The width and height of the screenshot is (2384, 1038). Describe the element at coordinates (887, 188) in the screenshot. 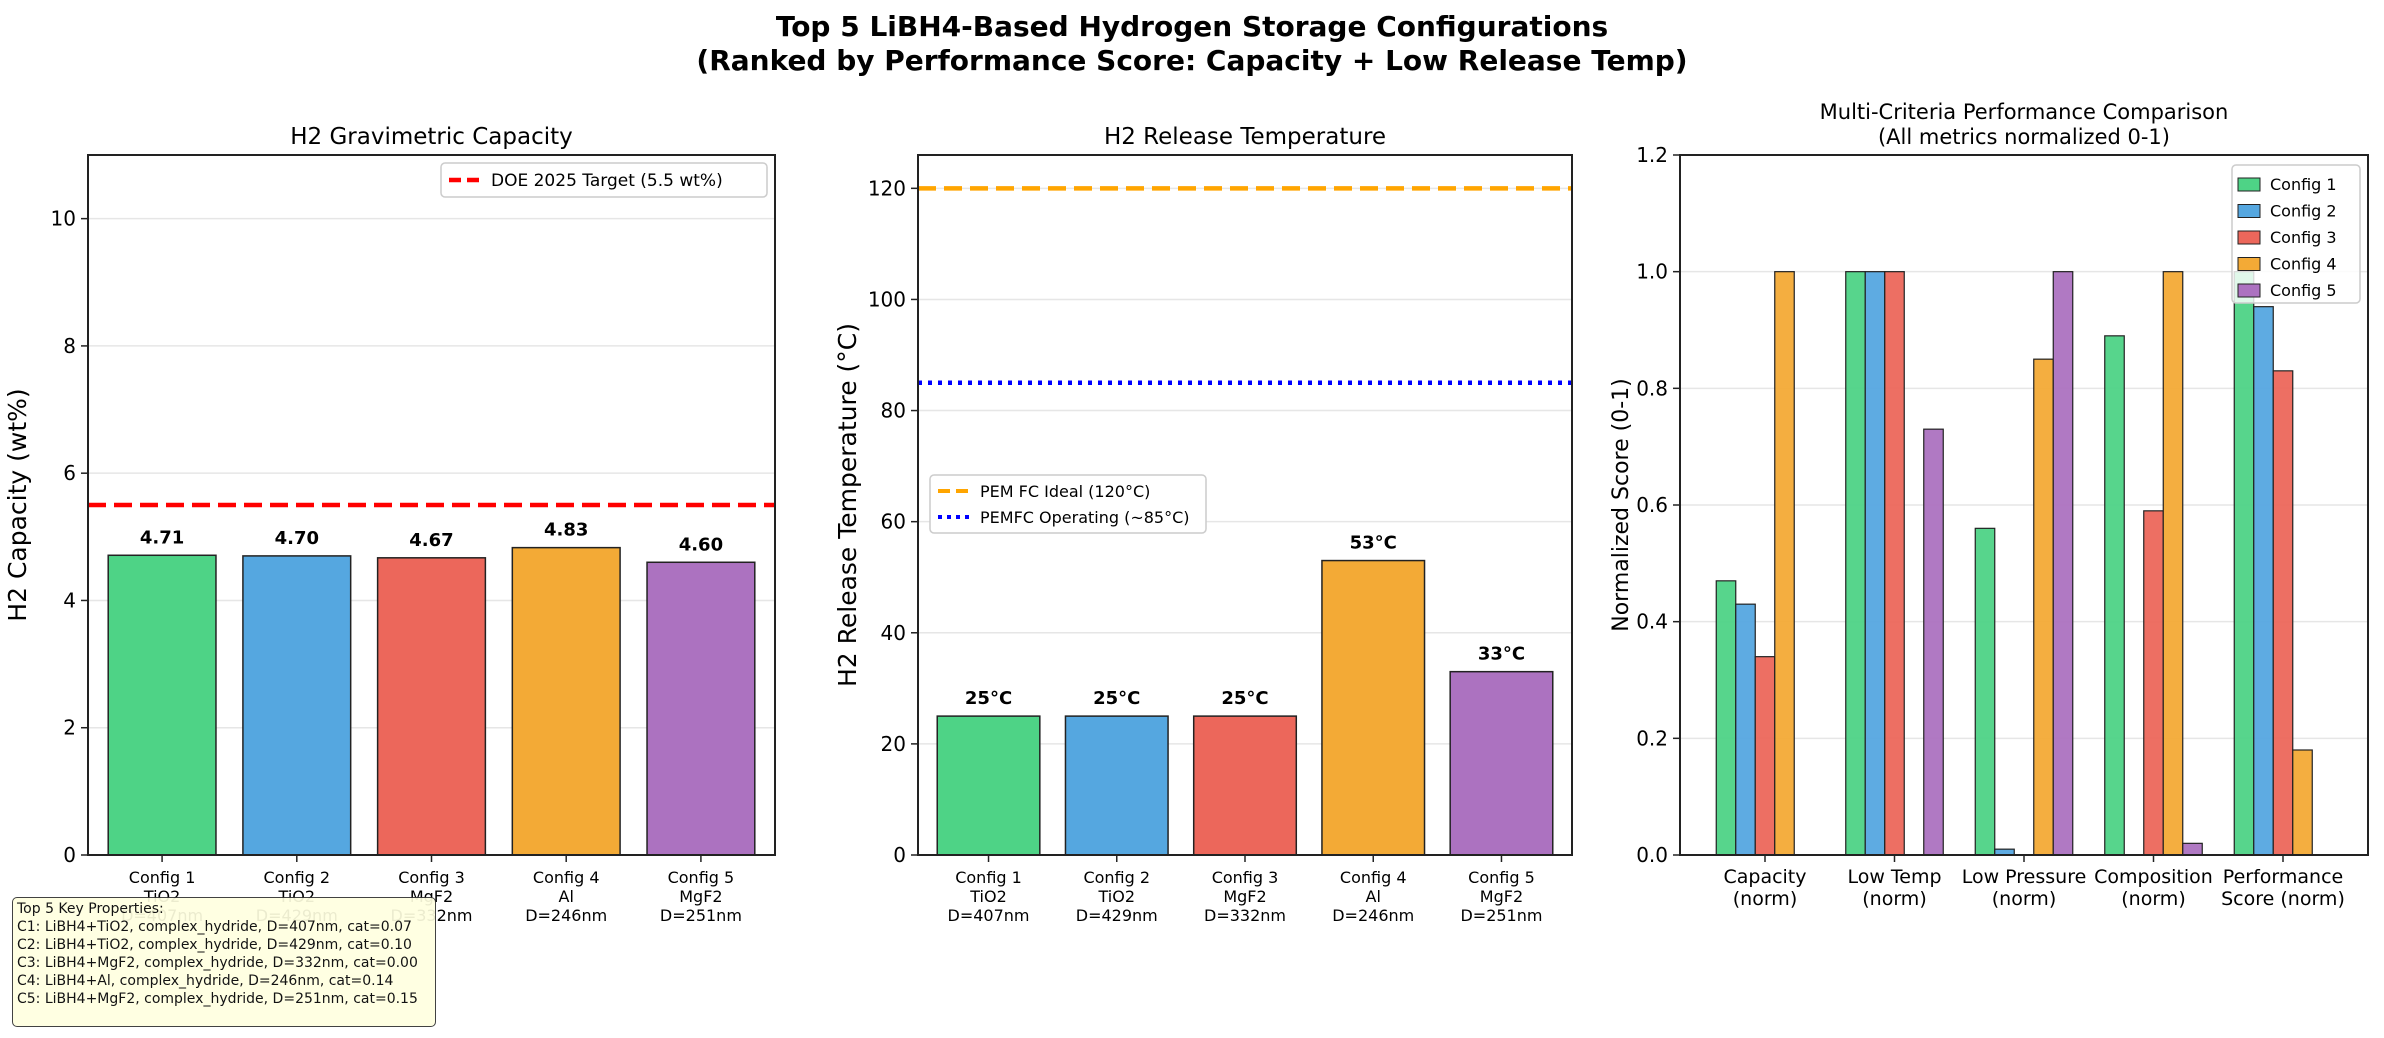

I see `y-tick-label: 120` at that location.